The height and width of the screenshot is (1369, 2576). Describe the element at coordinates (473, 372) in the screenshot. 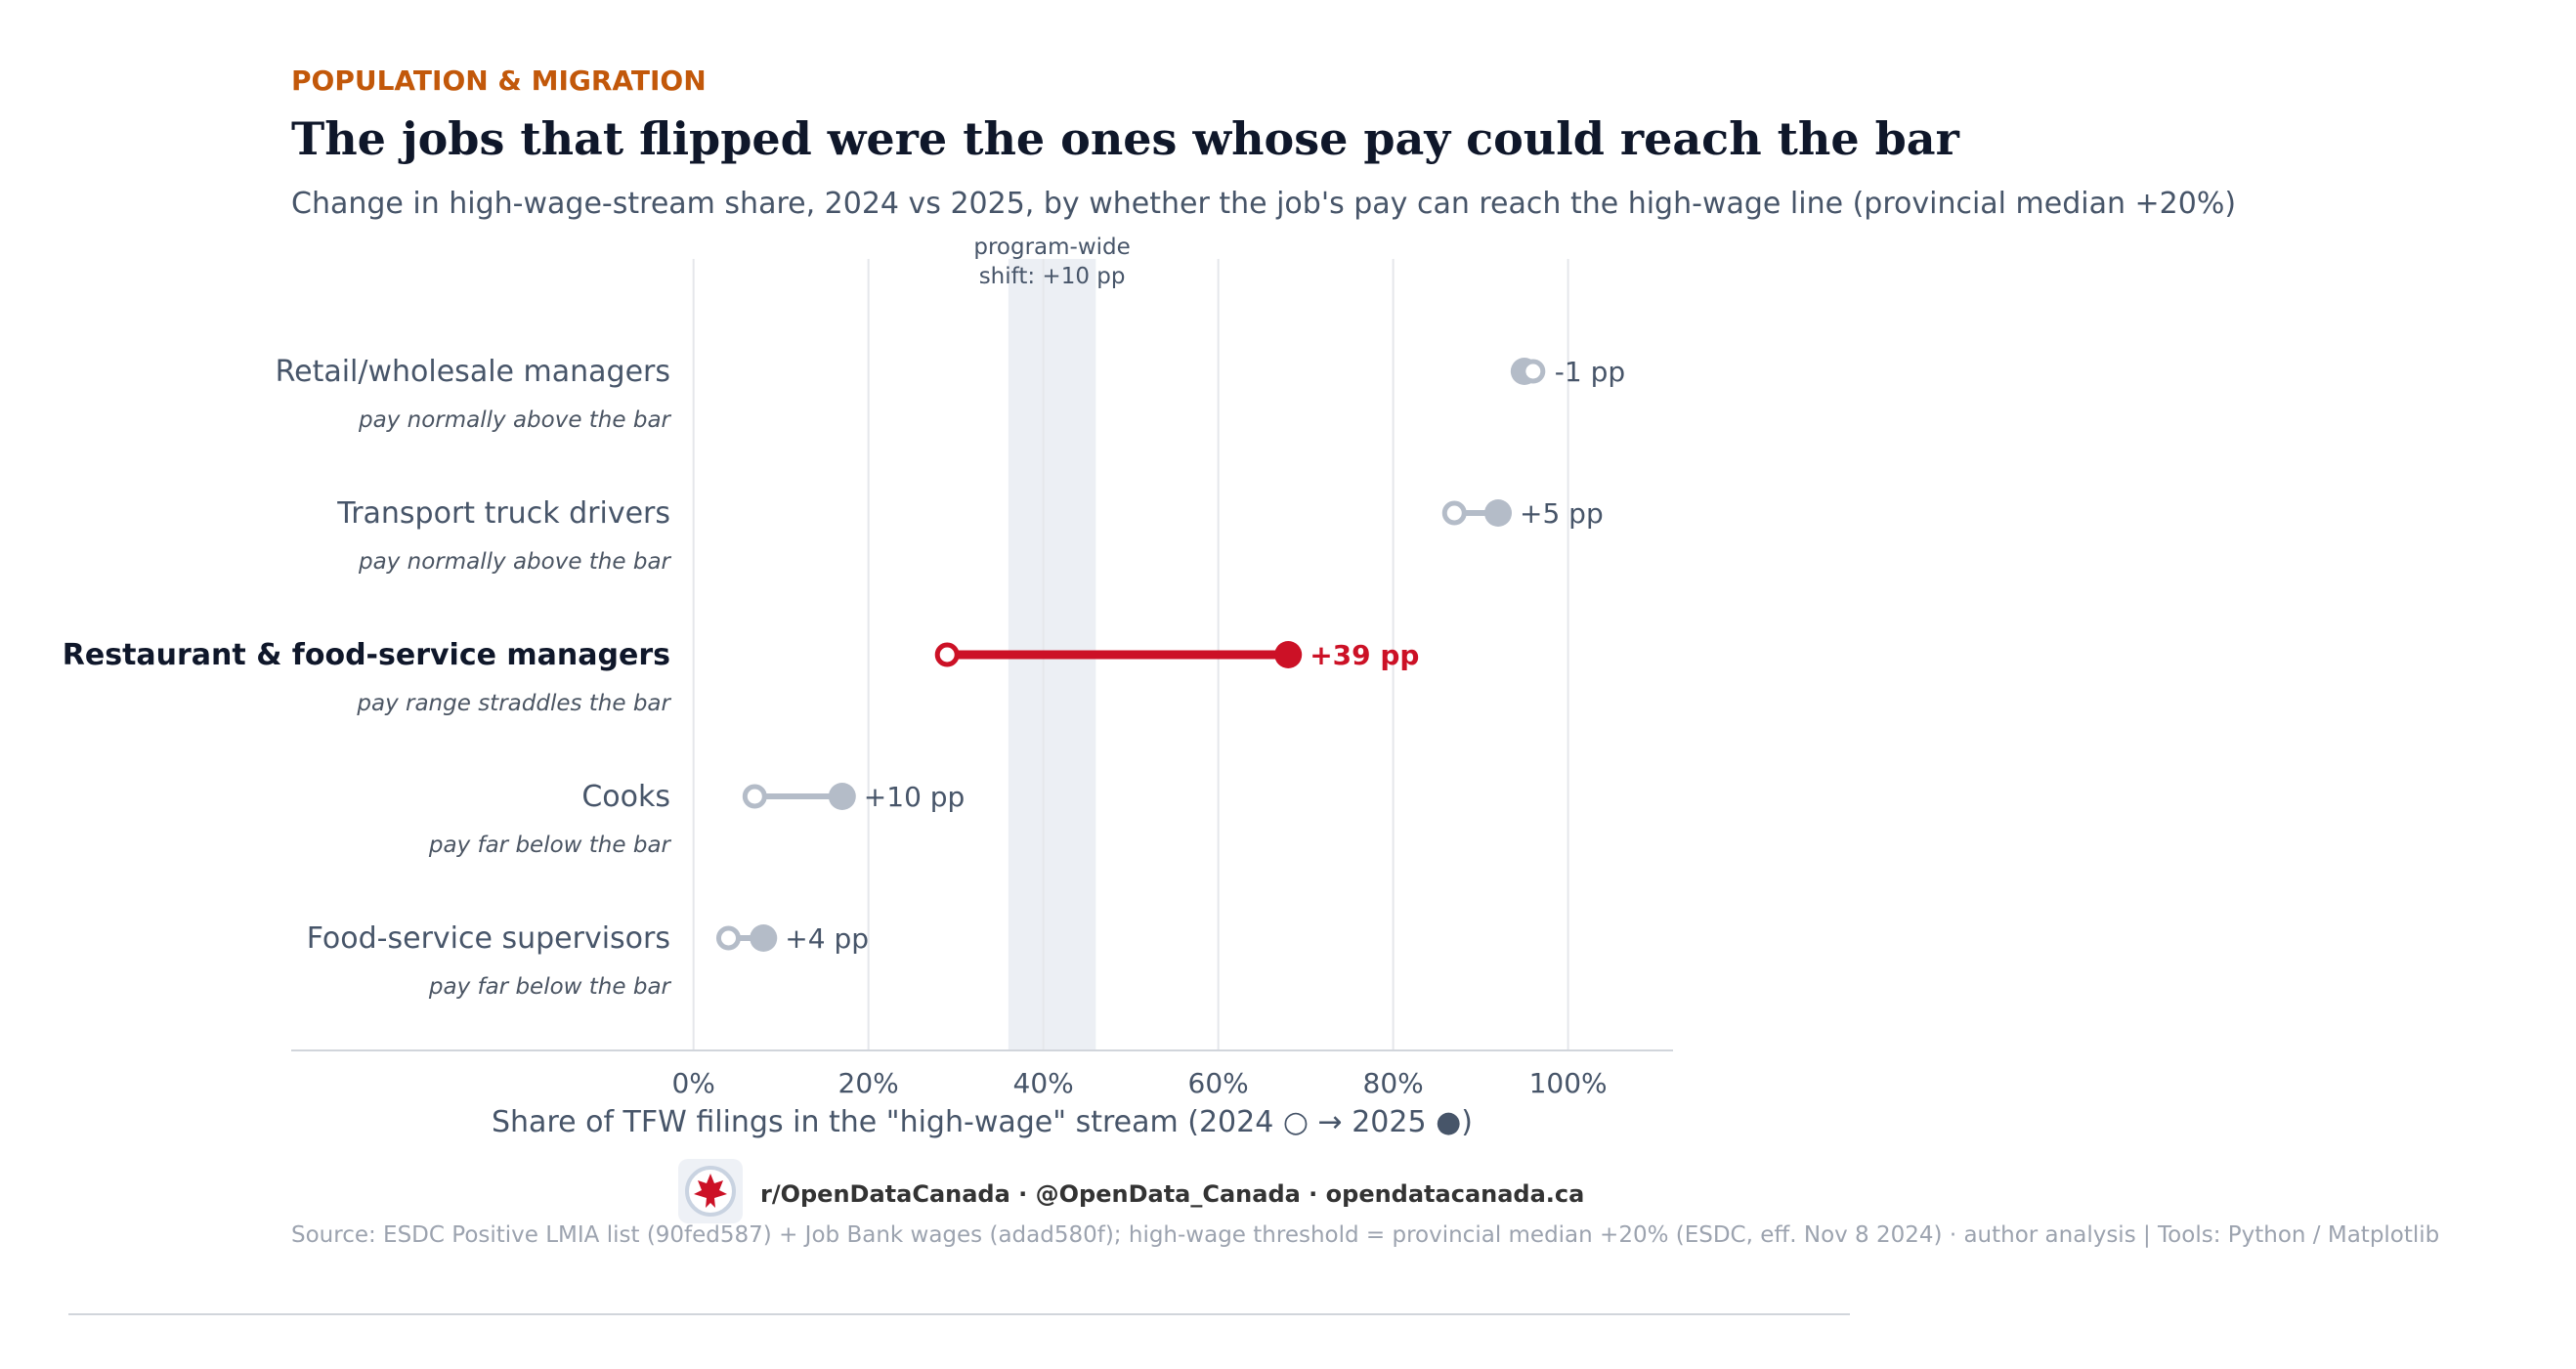

I see `category-label: Retail/wholesale managers` at that location.